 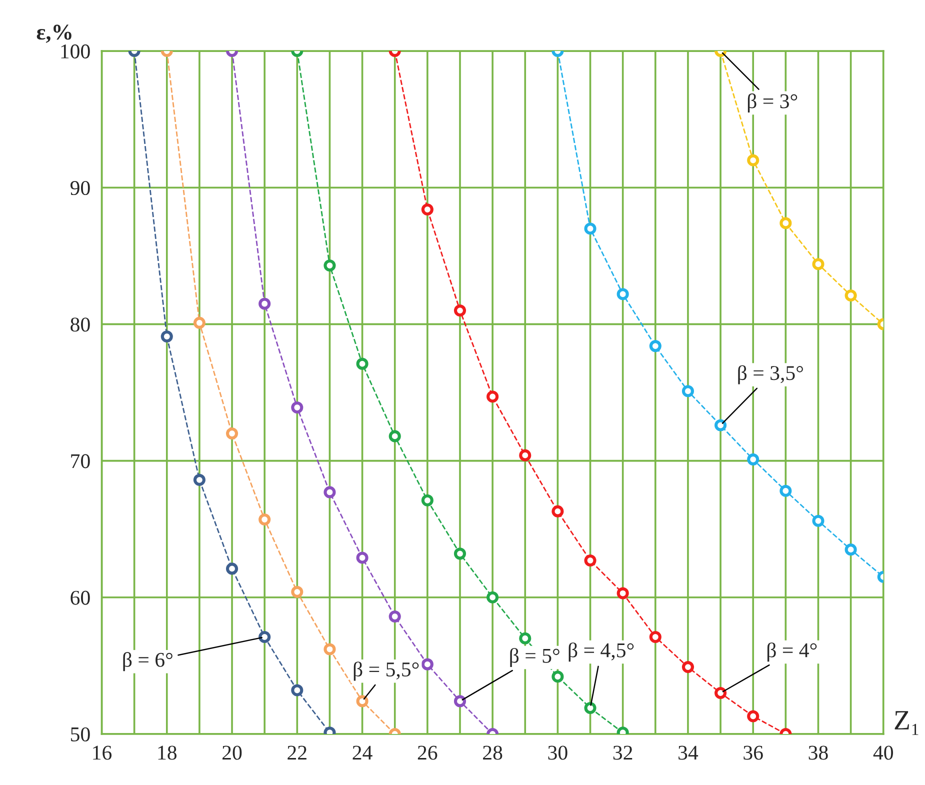 What do you see at coordinates (792, 652) in the screenshot?
I see `text: β = 4°` at bounding box center [792, 652].